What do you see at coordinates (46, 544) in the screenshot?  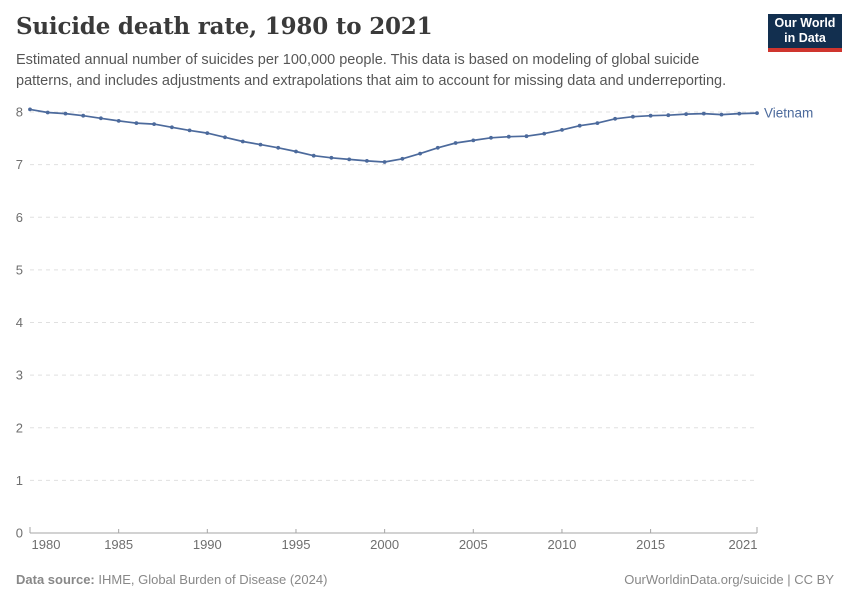 I see `x-tick-label: 1980` at bounding box center [46, 544].